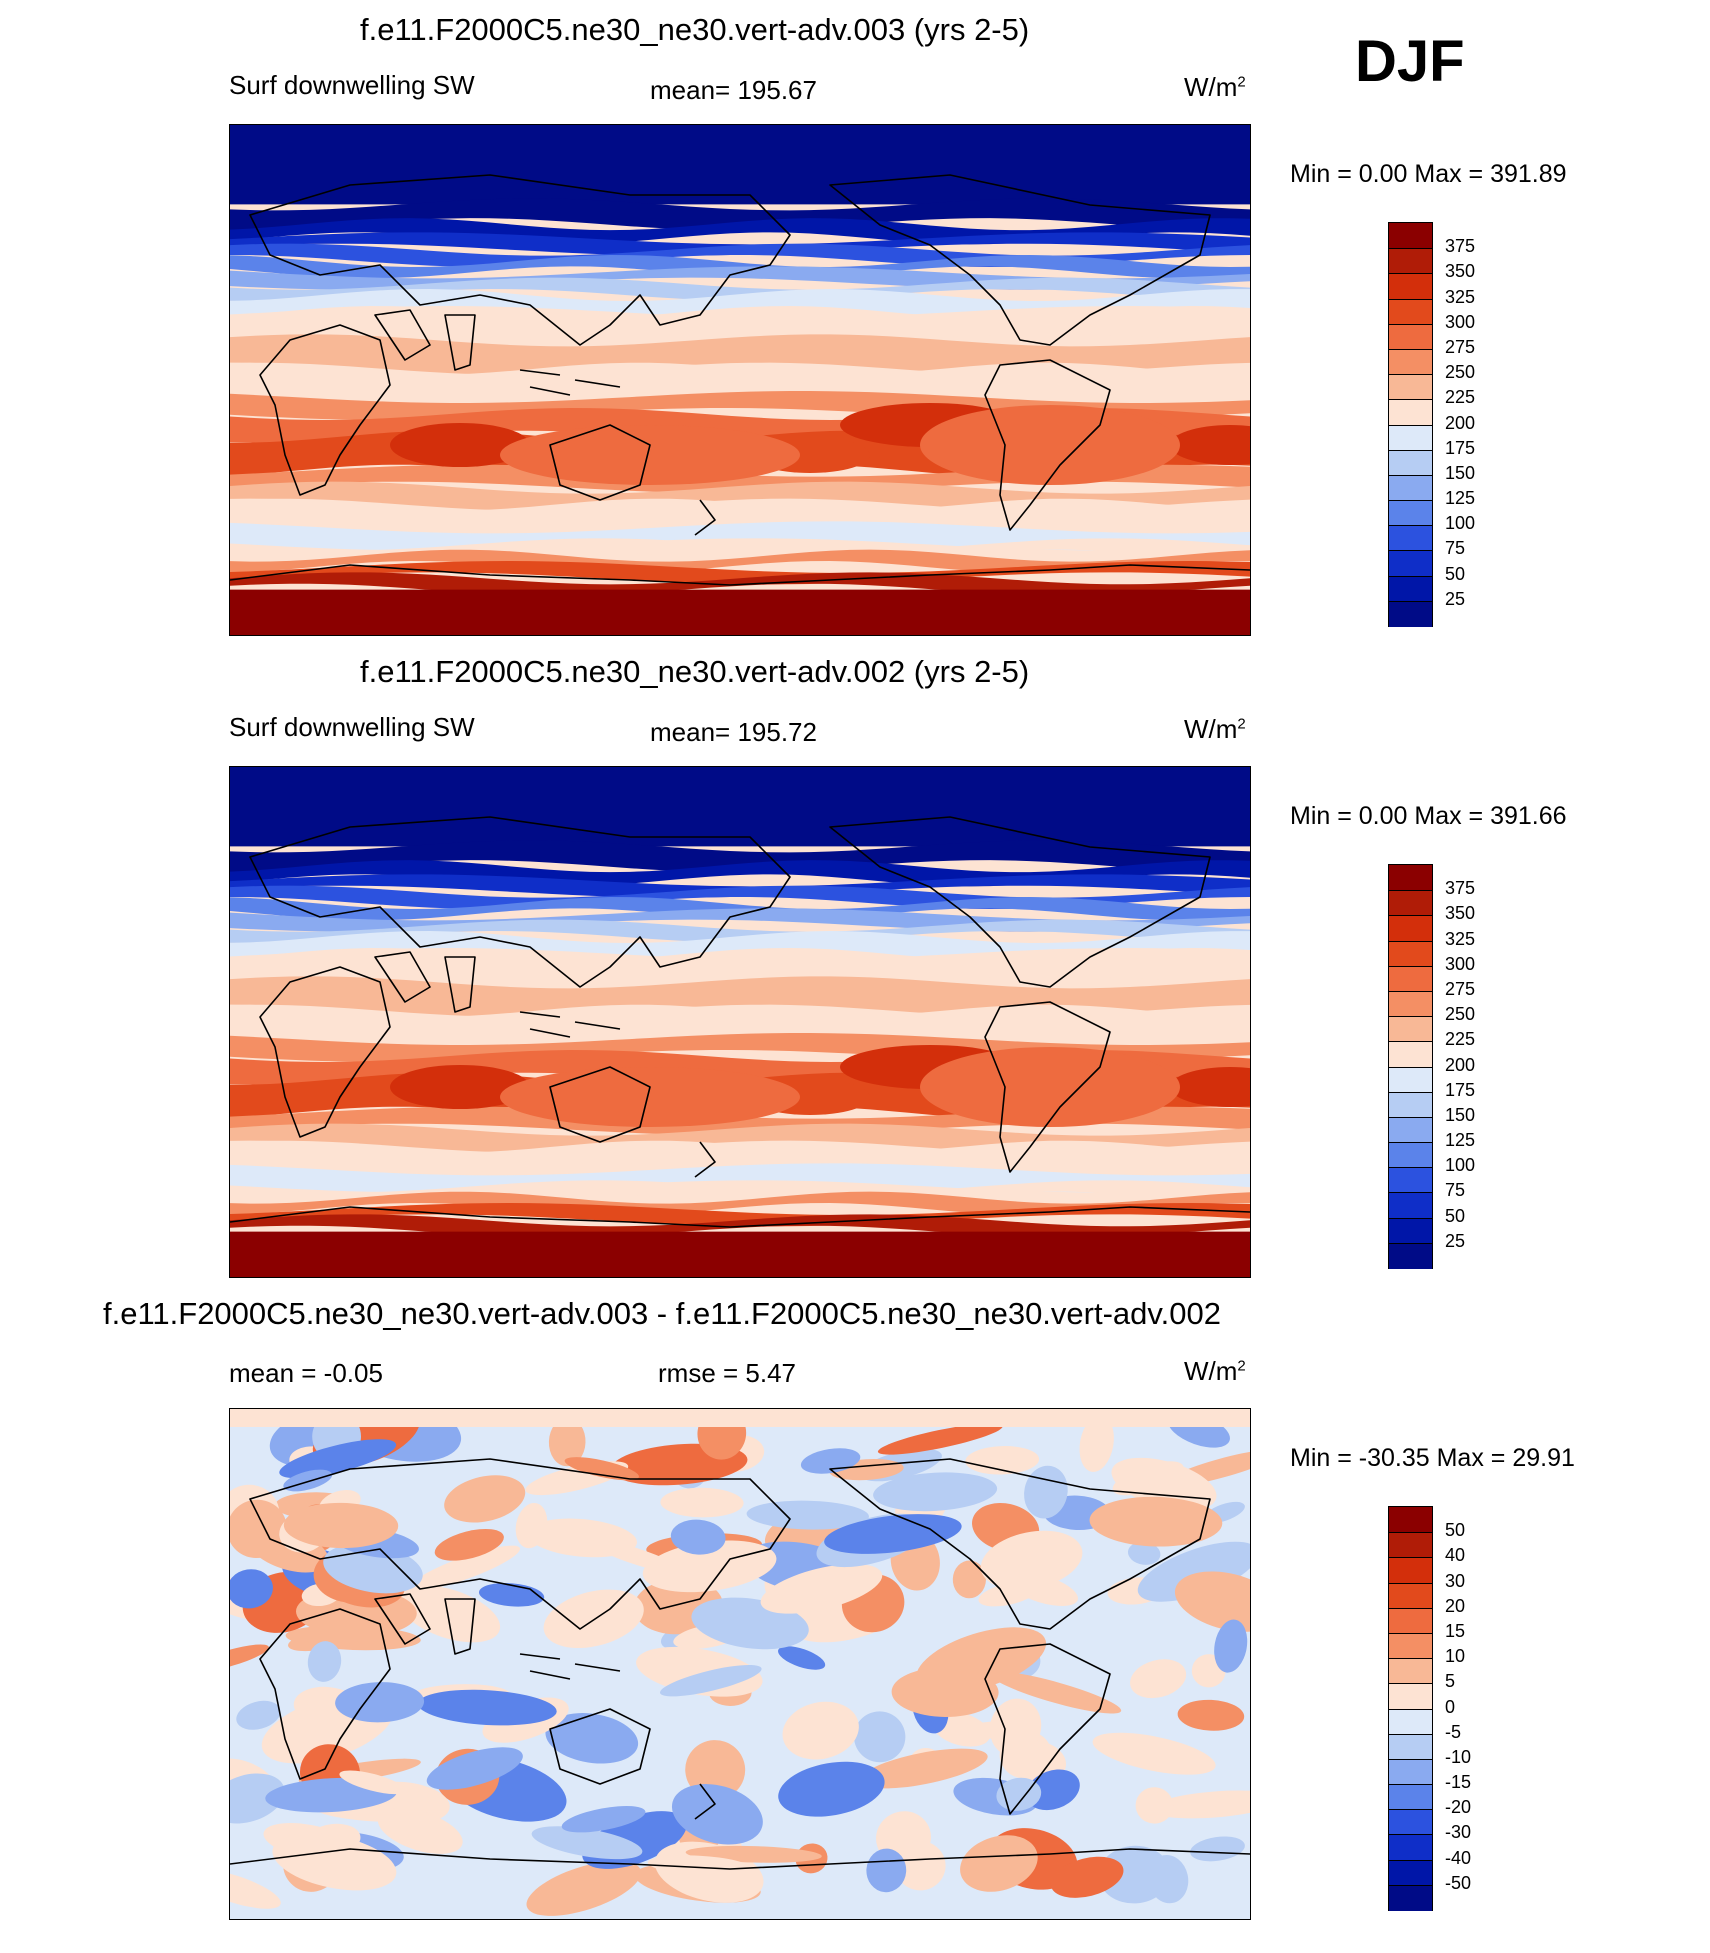 The height and width of the screenshot is (1953, 1710). What do you see at coordinates (306, 1373) in the screenshot?
I see `panel3-mean-label: mean = -0.05` at bounding box center [306, 1373].